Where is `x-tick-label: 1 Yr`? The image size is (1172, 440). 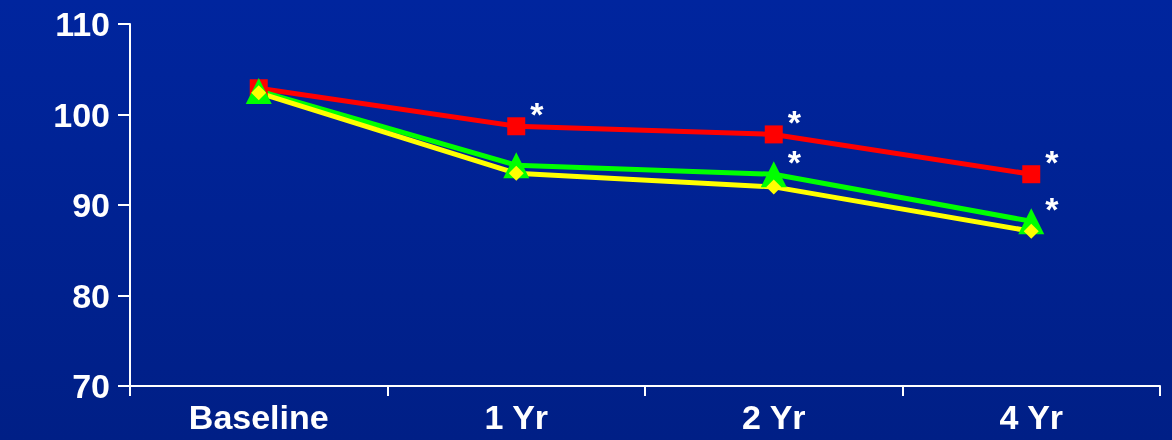
x-tick-label: 1 Yr is located at coordinates (516, 417).